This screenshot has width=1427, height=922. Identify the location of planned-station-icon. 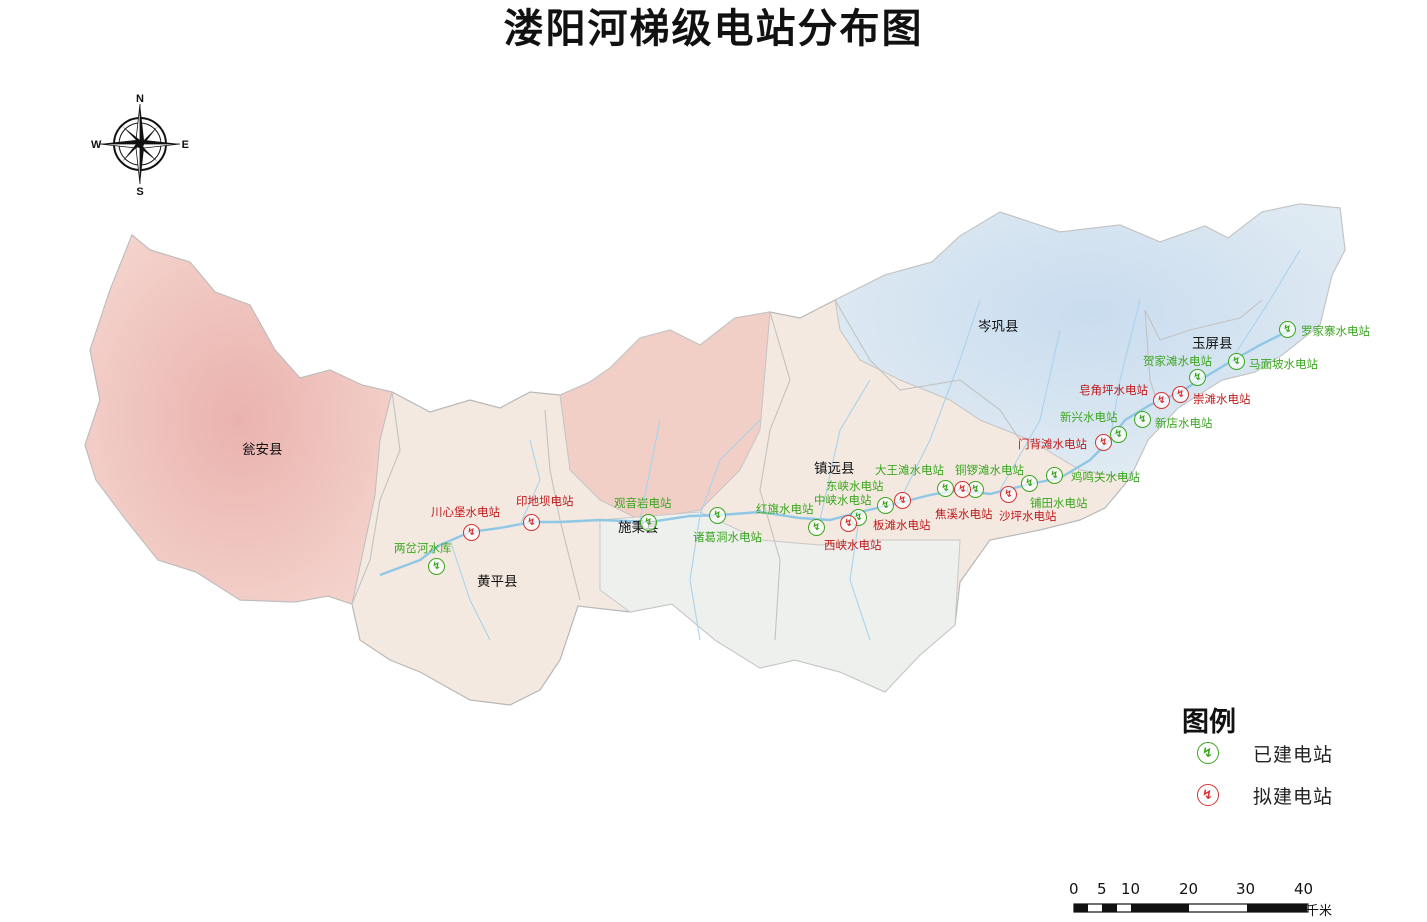
(1208, 795).